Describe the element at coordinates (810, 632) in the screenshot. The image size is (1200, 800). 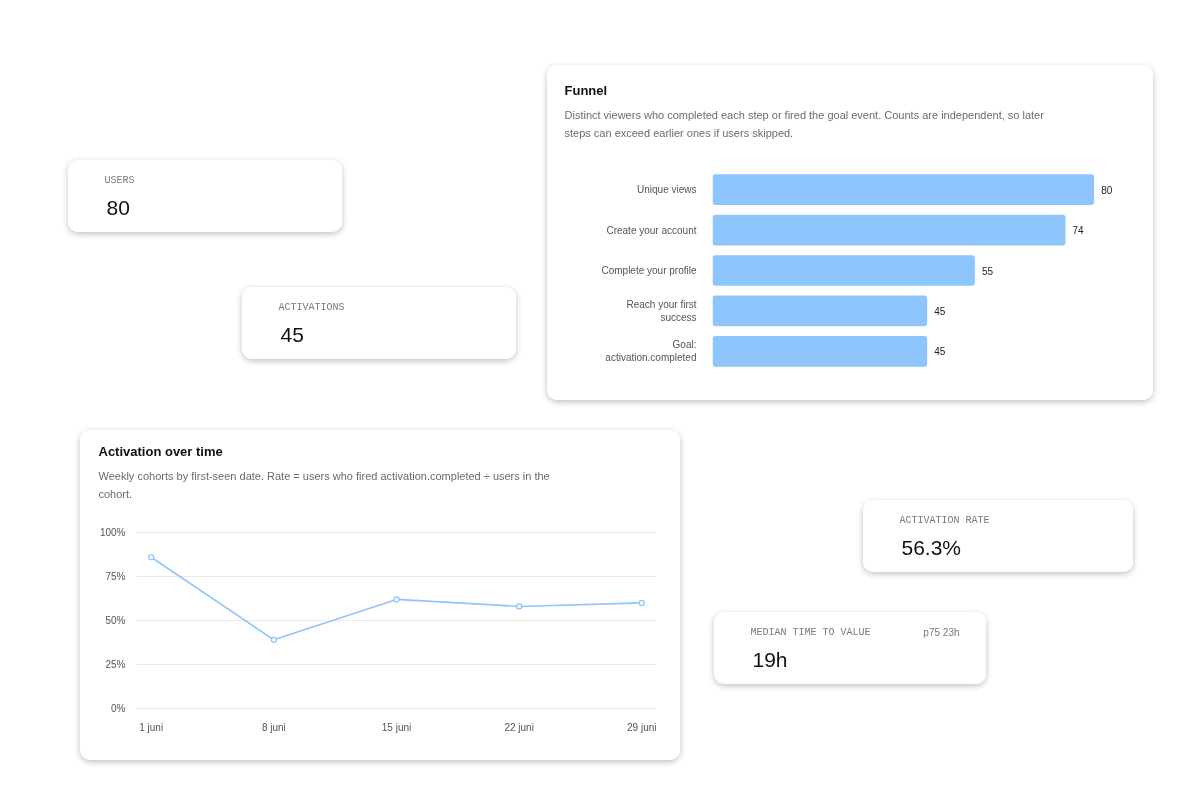
I see `text: MEDIAN TIME TO VALUE` at that location.